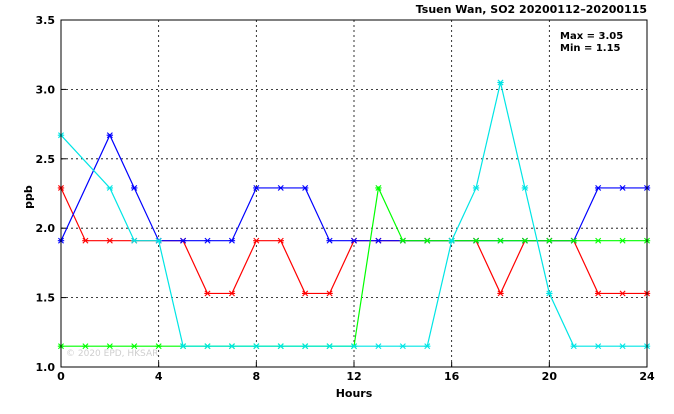 This screenshot has width=674, height=414. Describe the element at coordinates (46, 367) in the screenshot. I see `y-tick-label: 1.0` at that location.